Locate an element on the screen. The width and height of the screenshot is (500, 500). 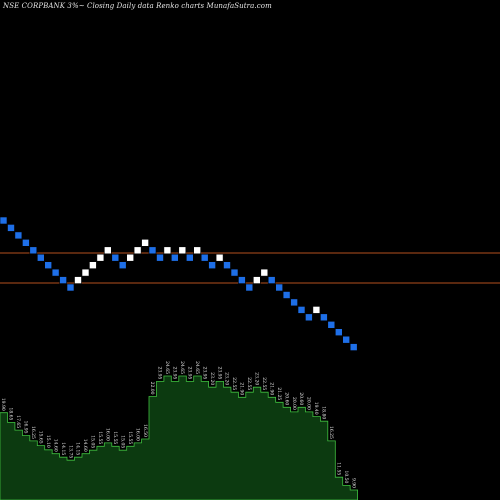
area-value-label: 13.75 is located at coordinates (70, 451).